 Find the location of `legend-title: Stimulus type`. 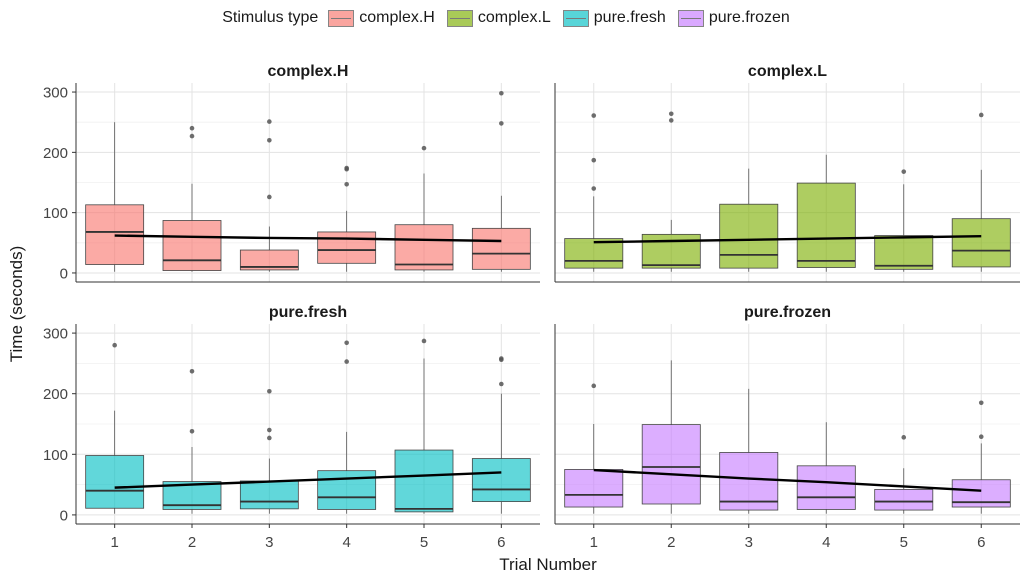

legend-title: Stimulus type is located at coordinates (270, 17).